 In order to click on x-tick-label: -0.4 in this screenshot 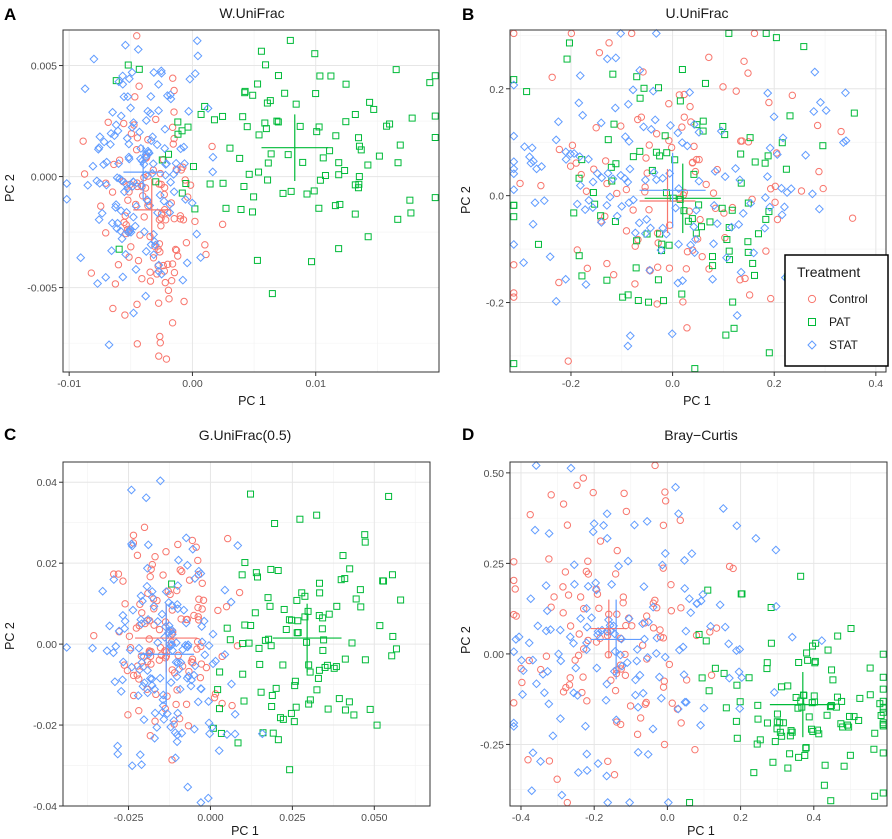, I will do `click(521, 818)`.